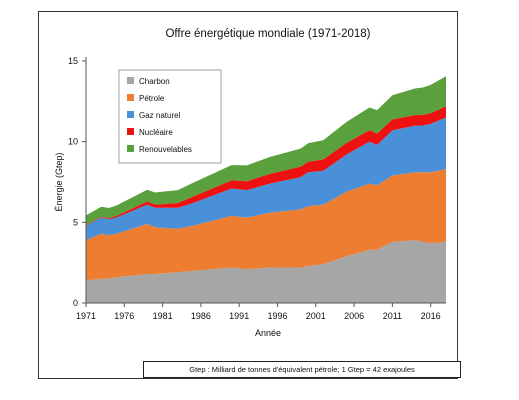 Image resolution: width=519 pixels, height=400 pixels. I want to click on x-tick-label: 1986, so click(201, 316).